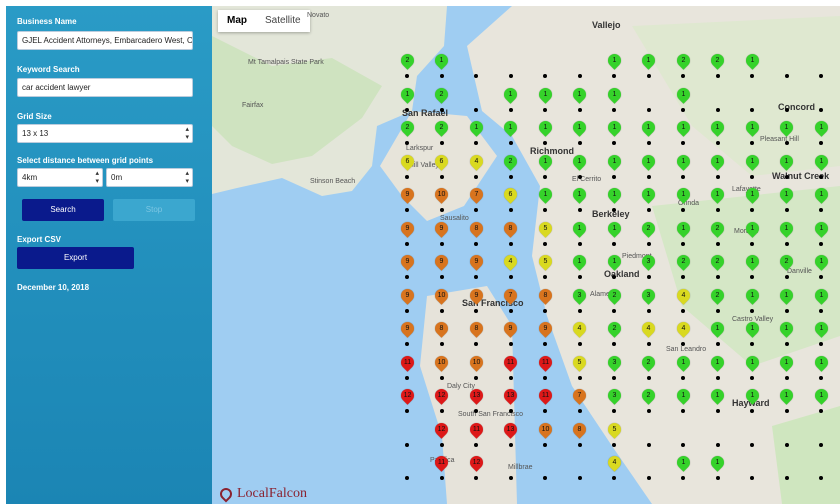 The image size is (840, 504). Describe the element at coordinates (283, 20) in the screenshot. I see `tab-satellite: Satellite` at that location.